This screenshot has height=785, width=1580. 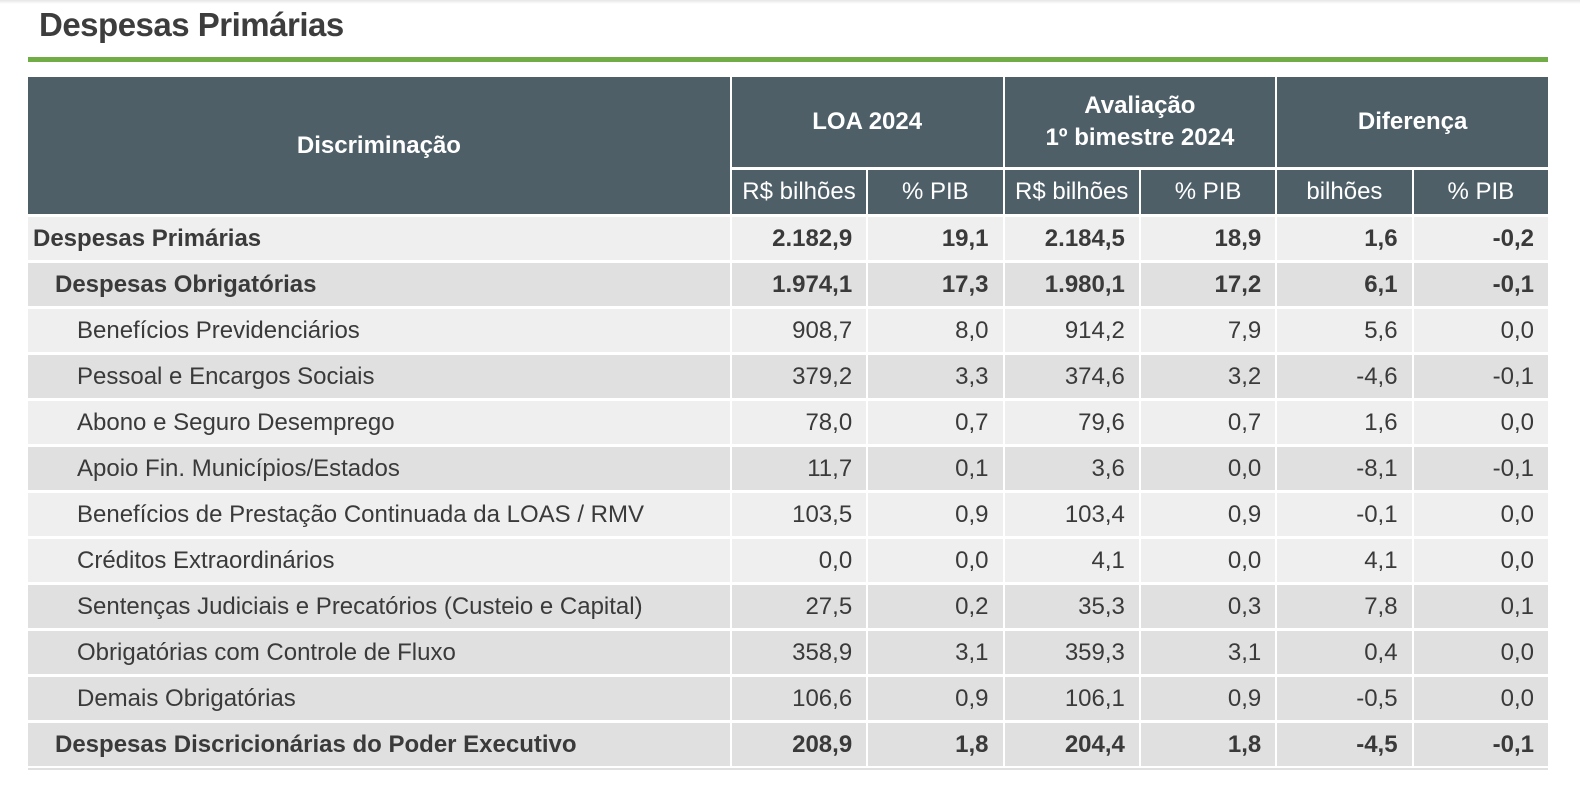 What do you see at coordinates (1344, 513) in the screenshot?
I see `cell-diferenca-bilhoes: -0,1` at bounding box center [1344, 513].